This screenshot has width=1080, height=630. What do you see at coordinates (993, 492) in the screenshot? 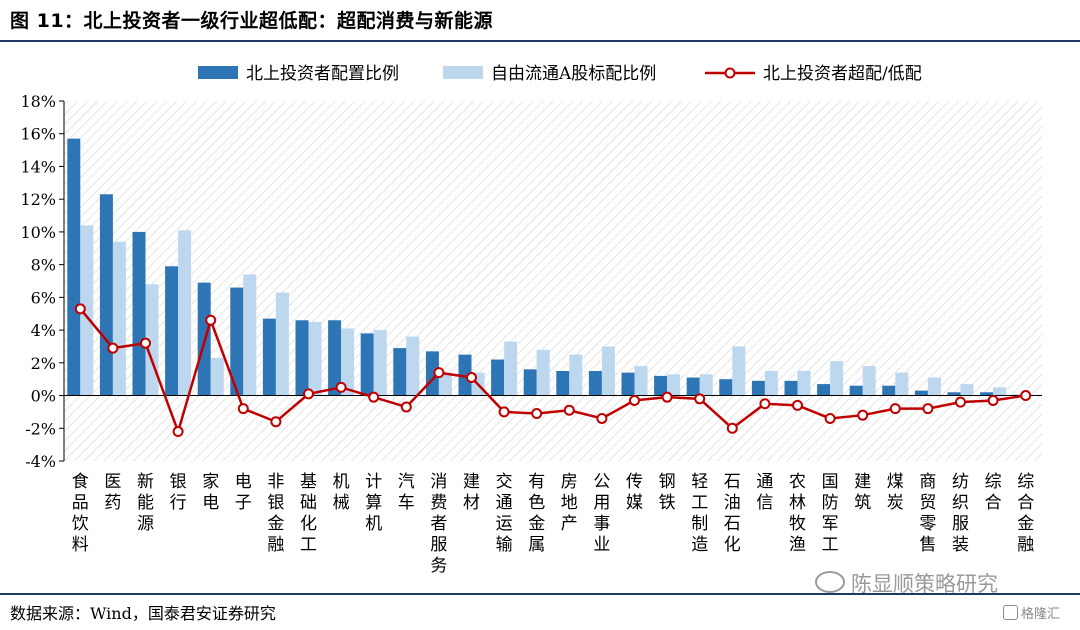
I see `x-tick-label: 综合` at bounding box center [993, 492].